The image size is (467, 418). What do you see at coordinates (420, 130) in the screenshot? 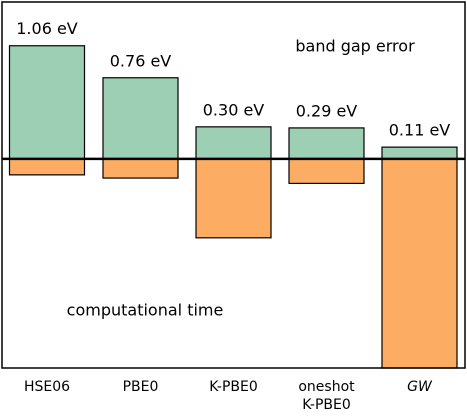
I see `value-label: 0.11 eV` at bounding box center [420, 130].